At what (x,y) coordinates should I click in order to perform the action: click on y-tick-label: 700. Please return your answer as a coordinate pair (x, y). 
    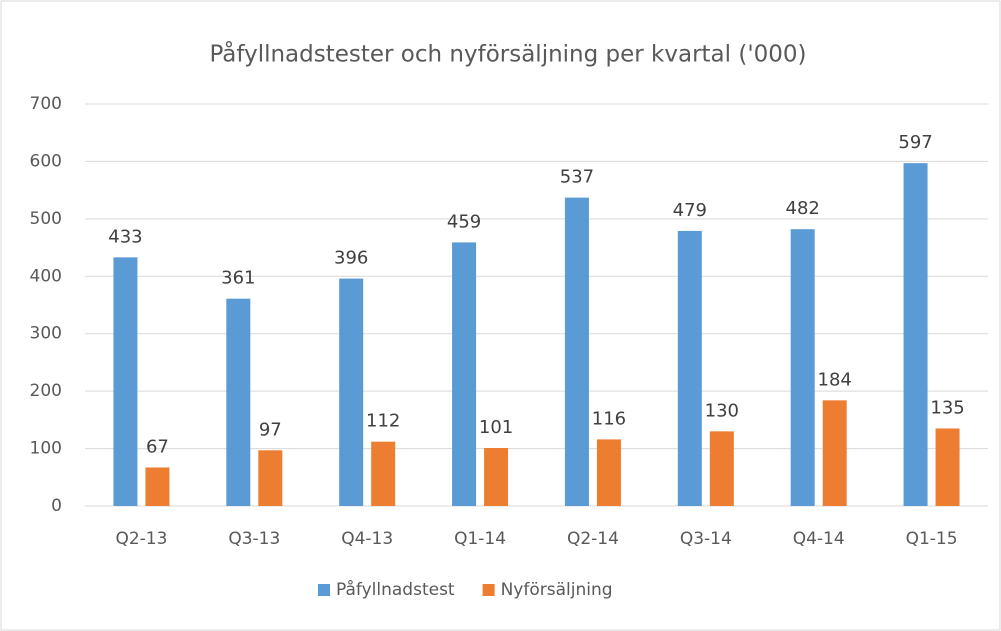
    Looking at the image, I should click on (46, 104).